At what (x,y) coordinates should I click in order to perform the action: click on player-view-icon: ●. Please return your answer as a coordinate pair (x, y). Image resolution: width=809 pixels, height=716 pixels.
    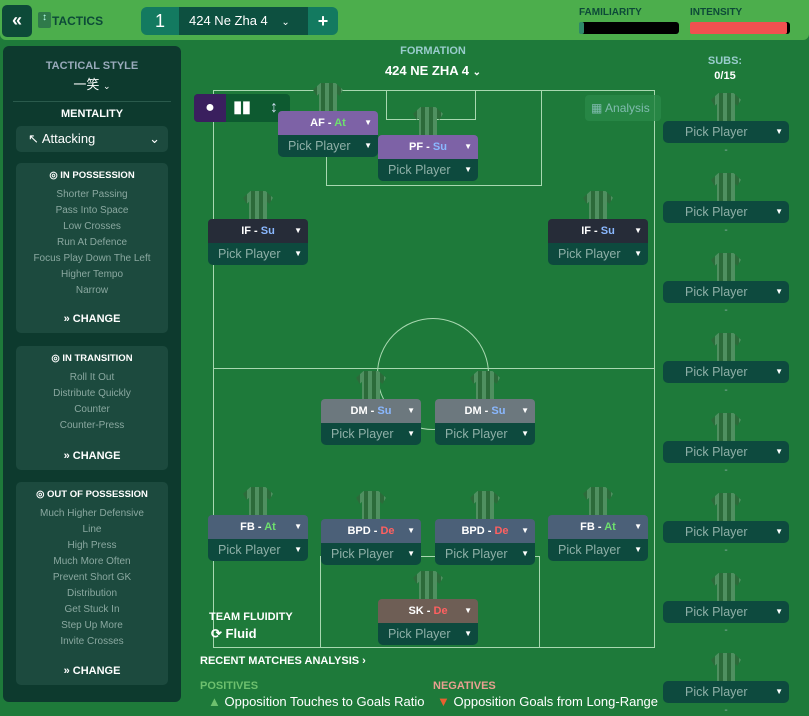
    Looking at the image, I should click on (210, 108).